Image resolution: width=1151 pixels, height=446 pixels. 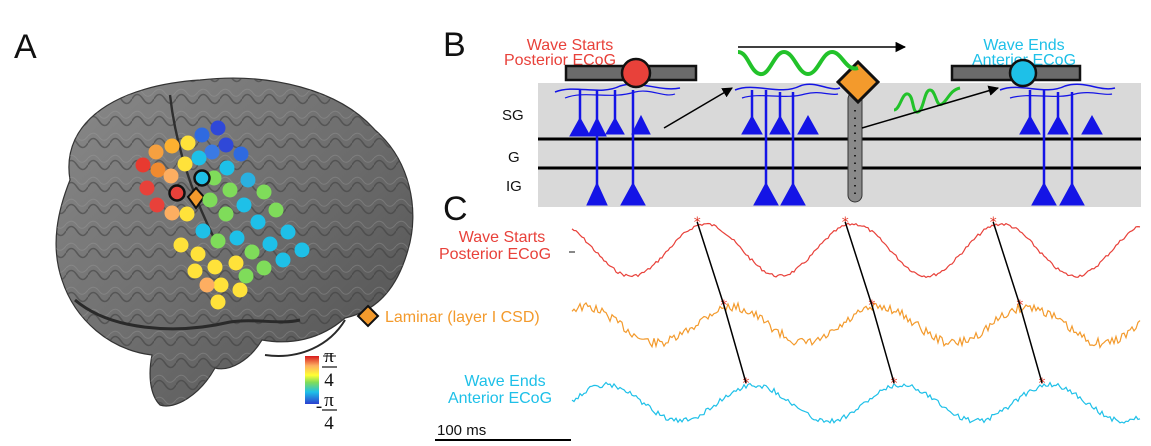 I want to click on traveling-wave-top, so click(x=822, y=59).